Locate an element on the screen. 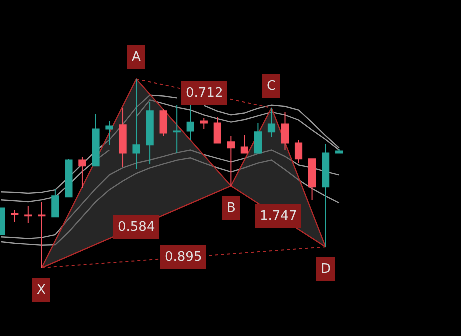  annotation: 0.712 is located at coordinates (205, 93).